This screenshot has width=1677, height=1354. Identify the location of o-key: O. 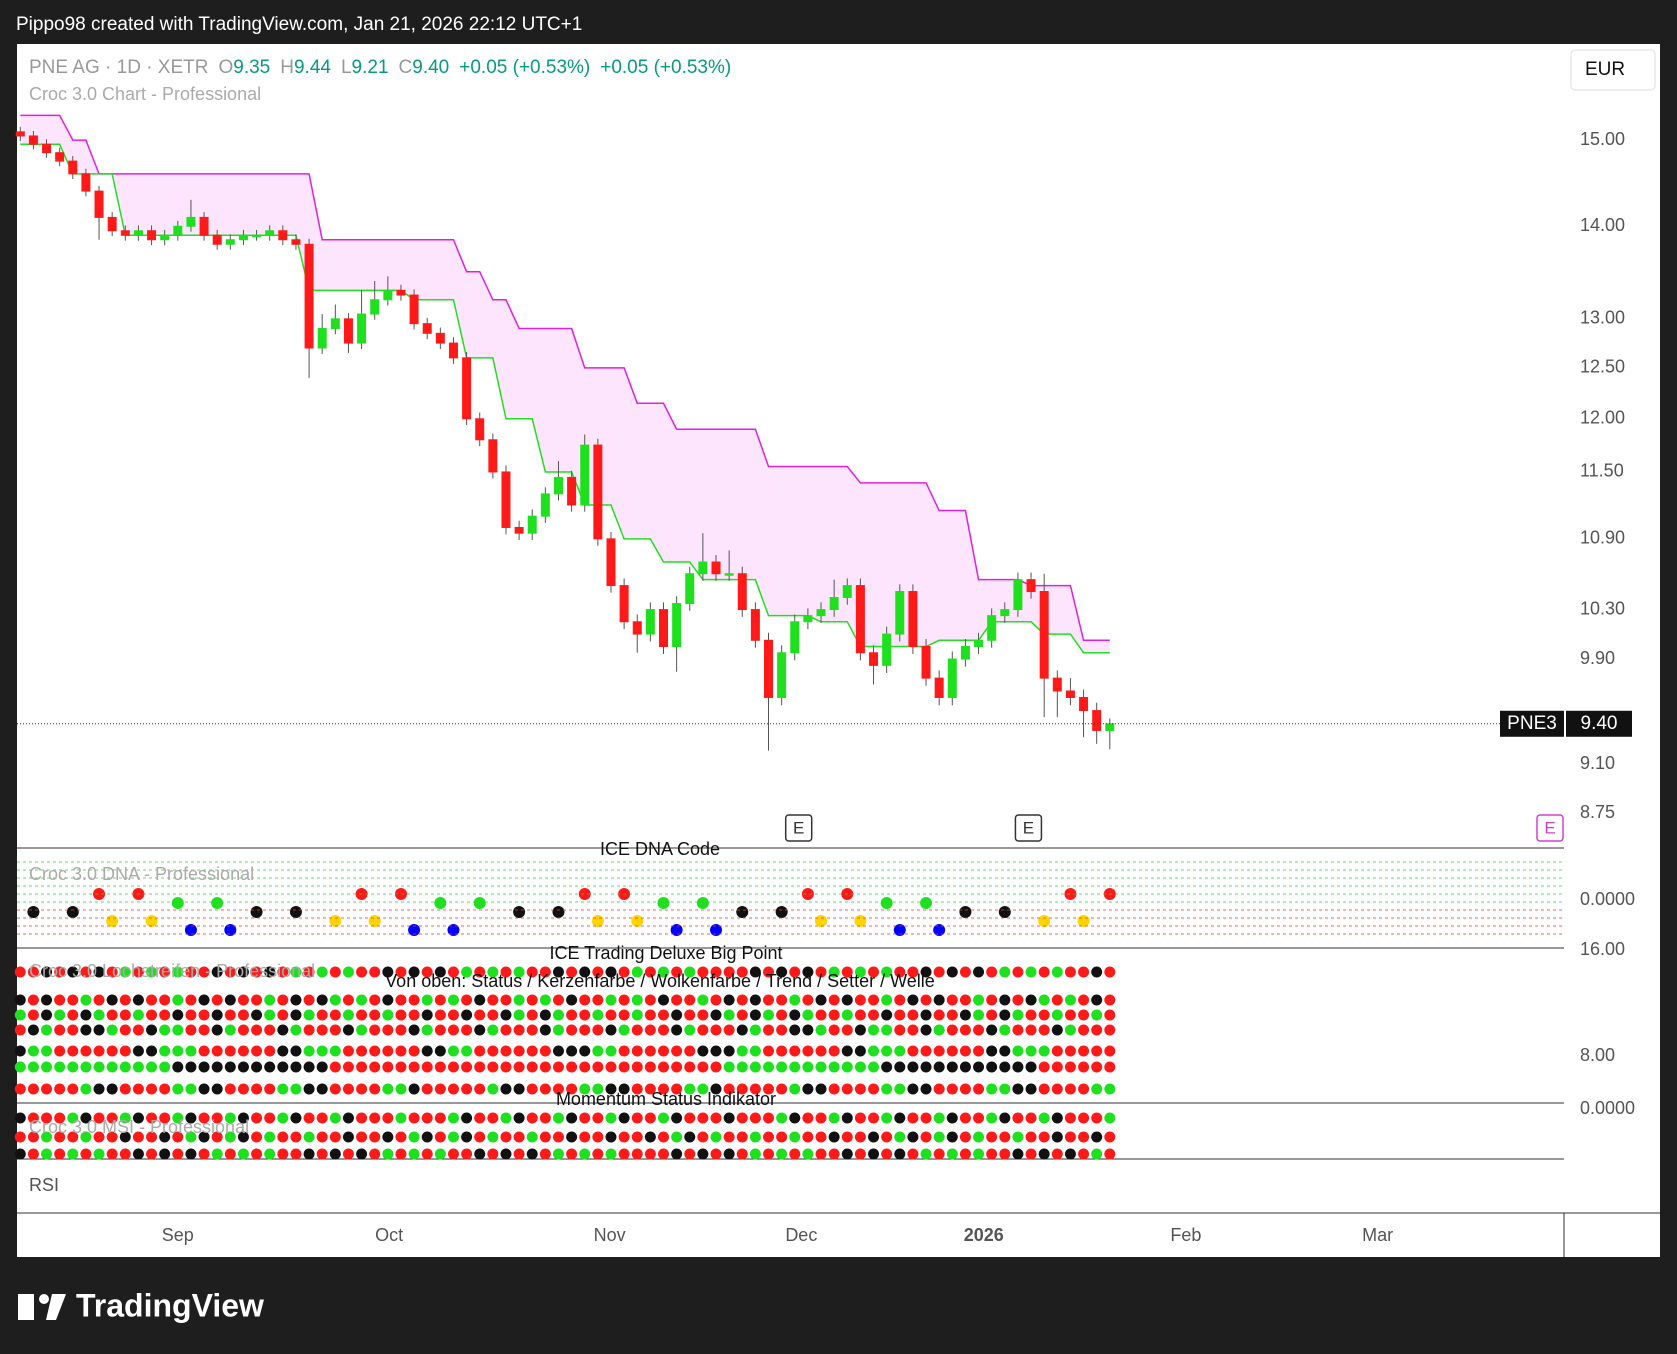
(225, 67).